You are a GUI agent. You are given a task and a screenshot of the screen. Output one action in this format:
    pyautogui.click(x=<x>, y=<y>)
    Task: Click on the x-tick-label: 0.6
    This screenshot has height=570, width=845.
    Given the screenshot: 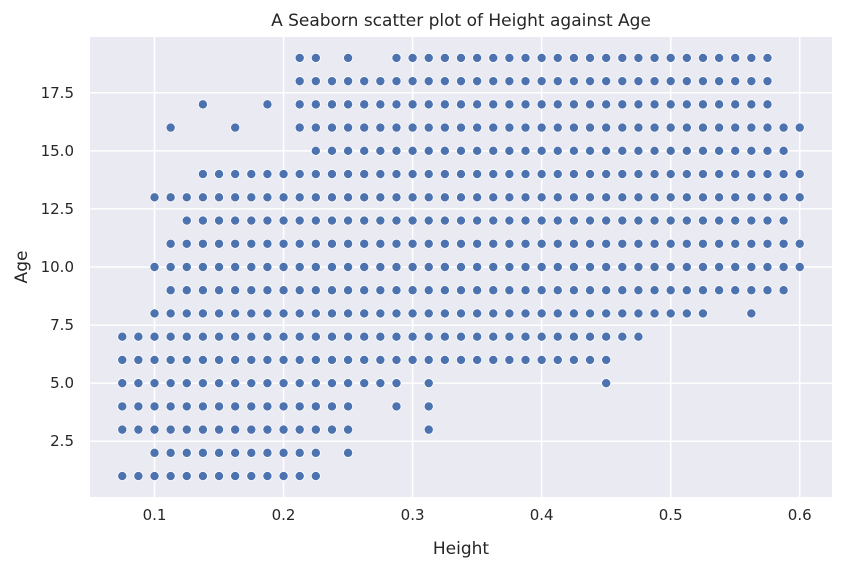 What is the action you would take?
    pyautogui.click(x=800, y=515)
    